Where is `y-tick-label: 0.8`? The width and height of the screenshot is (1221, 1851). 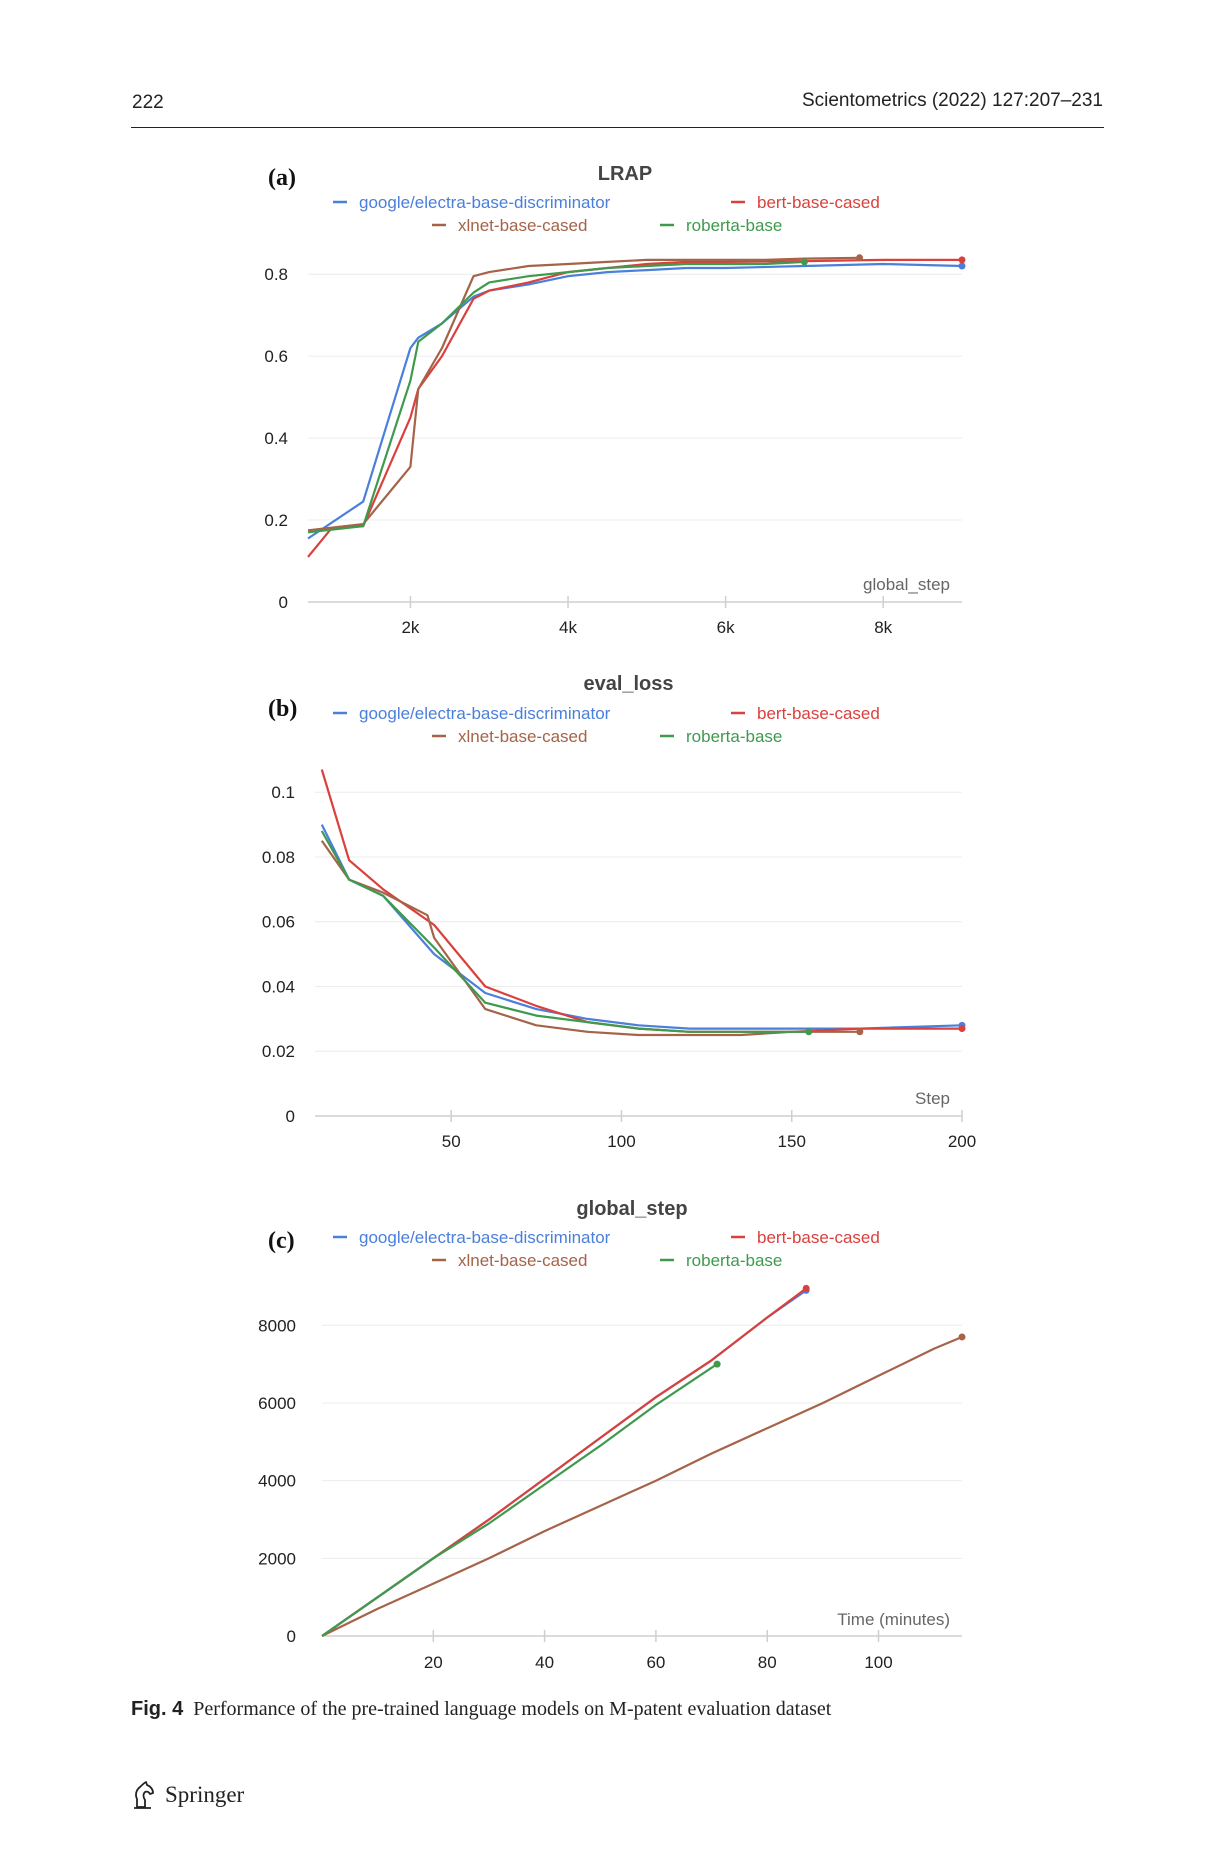 y-tick-label: 0.8 is located at coordinates (276, 274).